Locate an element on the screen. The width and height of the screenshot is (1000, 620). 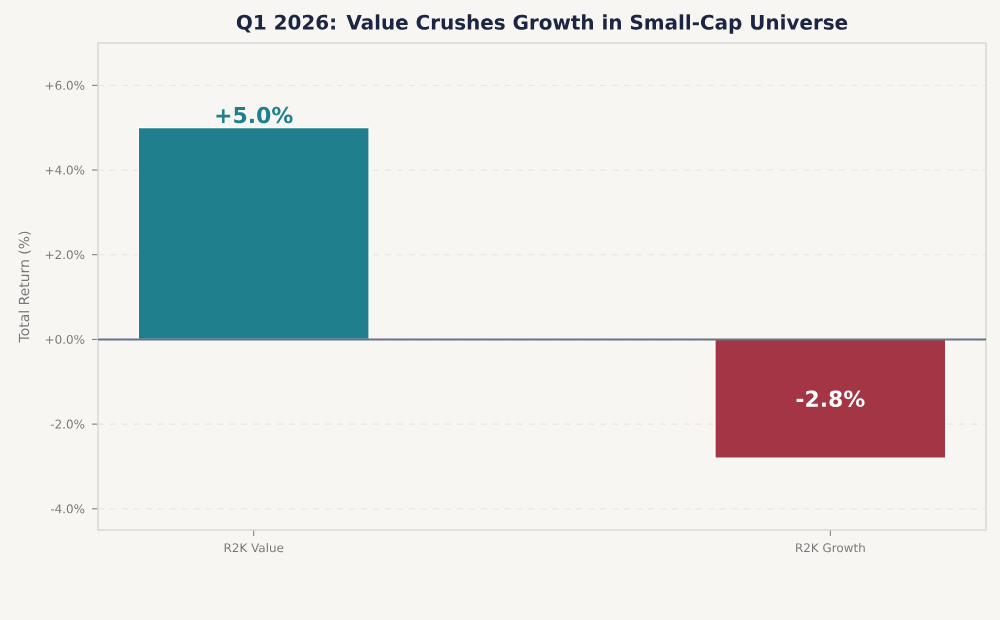
data-label: +5.0% is located at coordinates (254, 115).